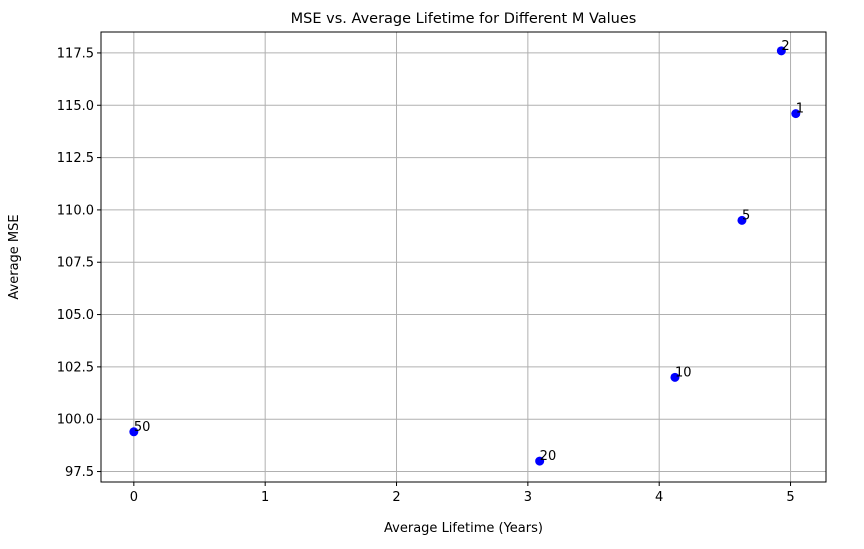  What do you see at coordinates (463, 528) in the screenshot?
I see `x-axis-label: Average Lifetime (Years)` at bounding box center [463, 528].